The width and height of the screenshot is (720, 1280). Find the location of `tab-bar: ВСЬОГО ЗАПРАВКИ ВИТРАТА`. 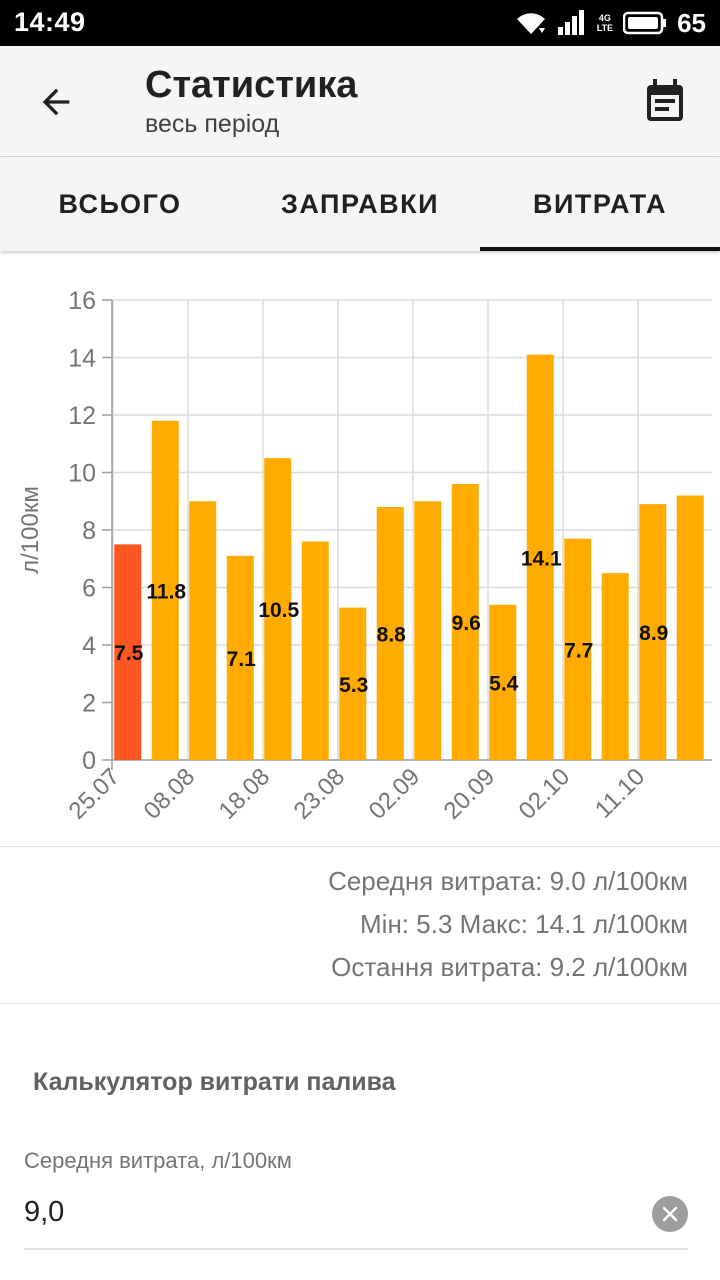

tab-bar: ВСЬОГО ЗАПРАВКИ ВИТРАТА is located at coordinates (360, 204).